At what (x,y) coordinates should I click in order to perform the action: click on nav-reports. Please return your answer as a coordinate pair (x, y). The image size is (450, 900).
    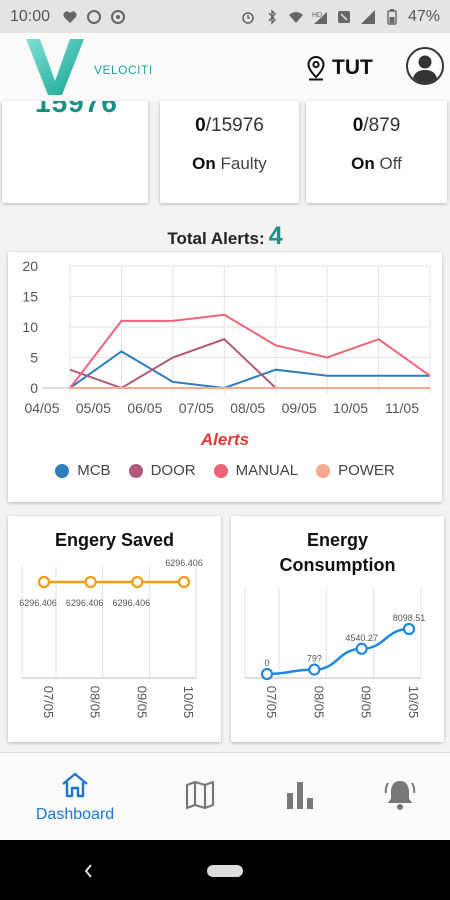
    Looking at the image, I should click on (300, 797).